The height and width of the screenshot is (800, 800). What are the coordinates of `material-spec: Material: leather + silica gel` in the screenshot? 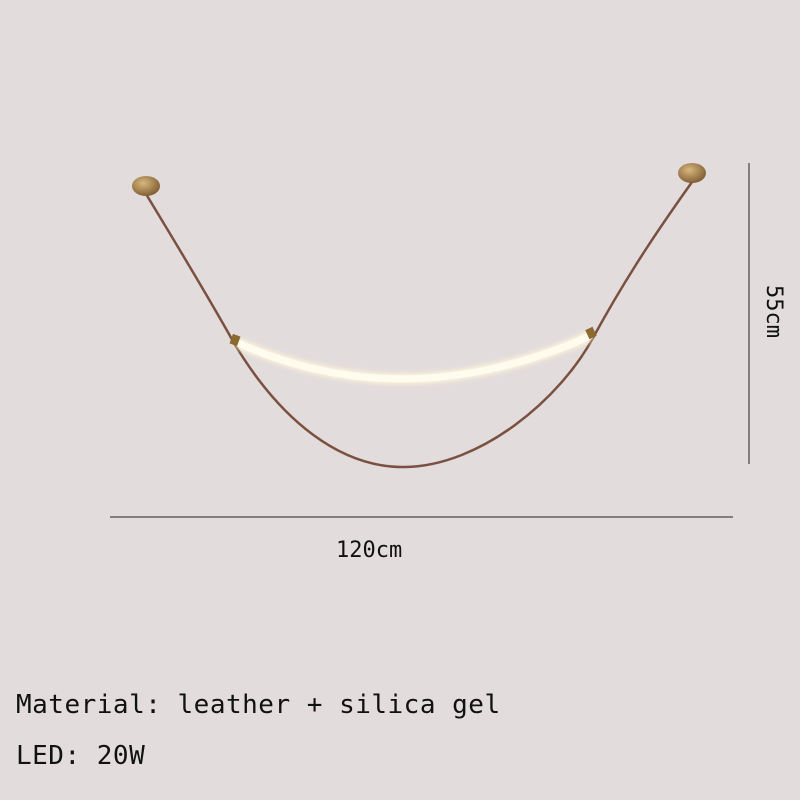 It's located at (258, 705).